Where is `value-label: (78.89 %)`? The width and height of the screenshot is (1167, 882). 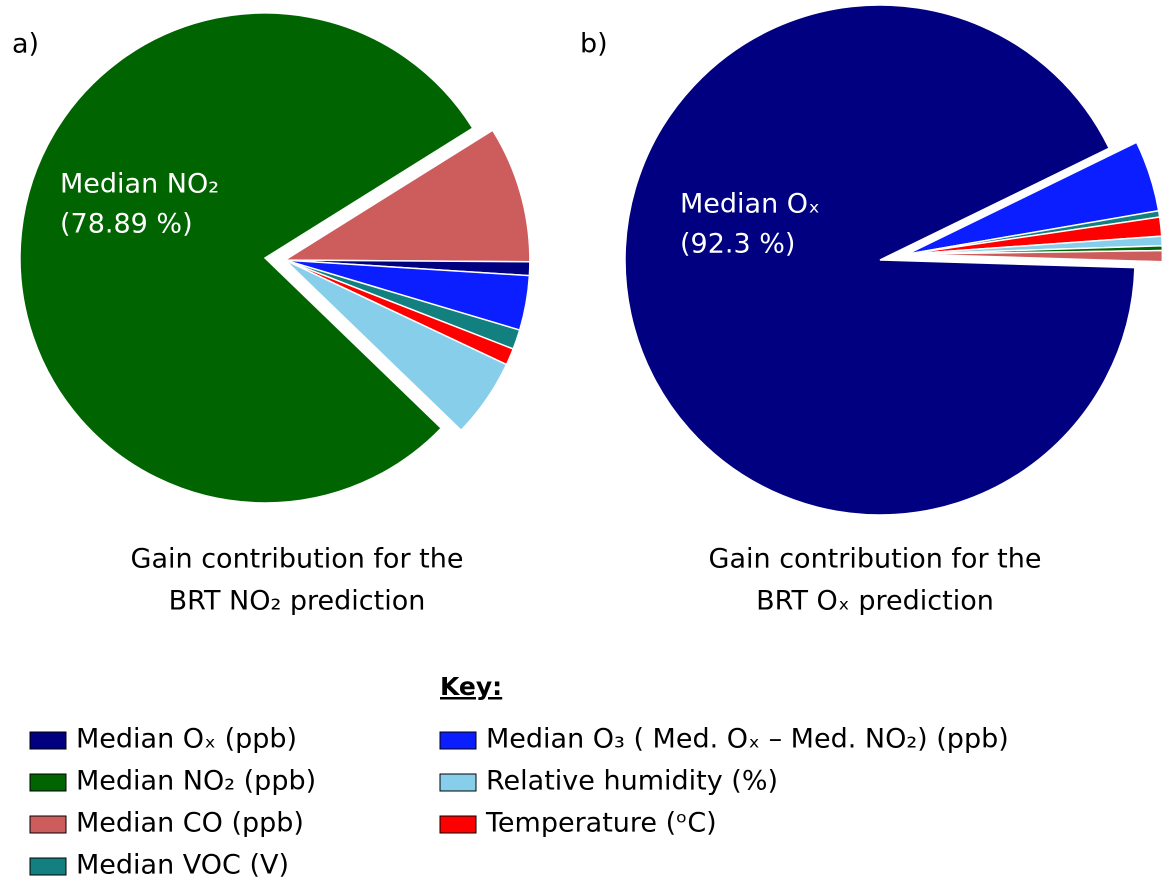
value-label: (78.89 %) is located at coordinates (126, 224).